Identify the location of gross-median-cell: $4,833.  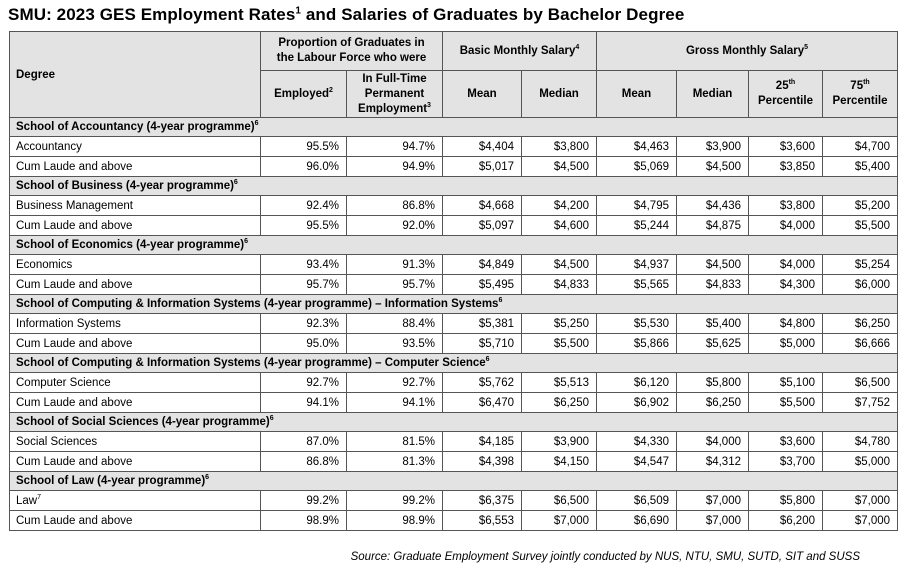
(712, 284).